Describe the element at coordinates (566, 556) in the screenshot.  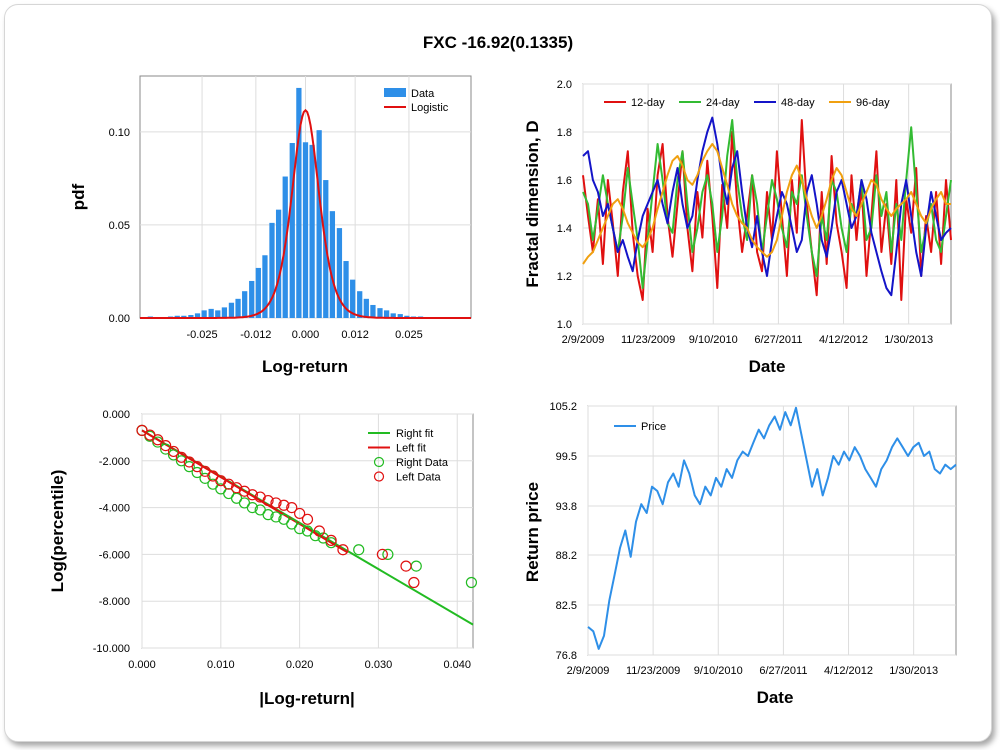
I see `p4-ytick-label: 88.2` at that location.